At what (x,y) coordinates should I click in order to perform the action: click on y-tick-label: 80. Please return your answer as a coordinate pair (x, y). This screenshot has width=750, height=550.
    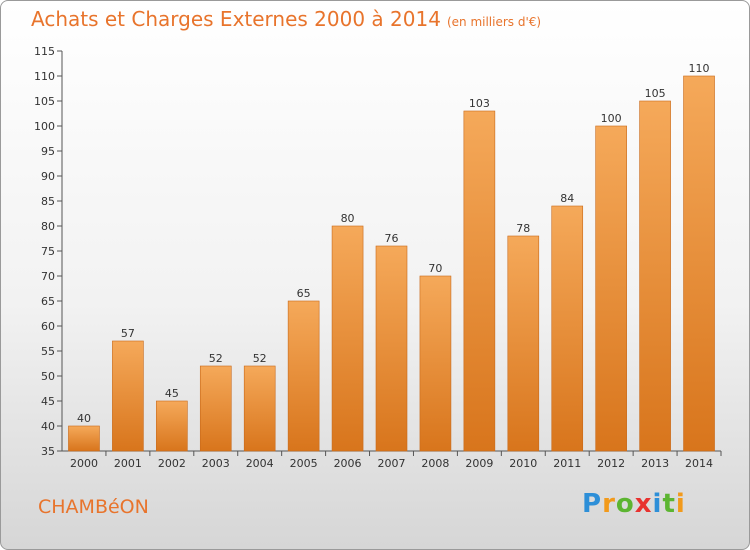
    Looking at the image, I should click on (48, 226).